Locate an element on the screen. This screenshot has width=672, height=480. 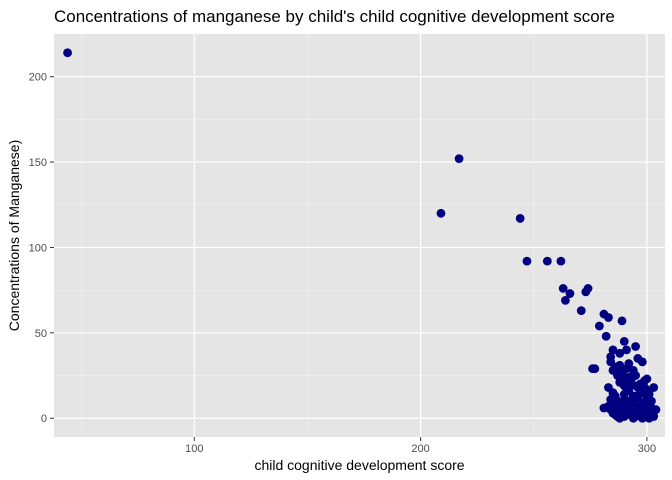
x-axis: 100 200 300 is located at coordinates (420, 446).